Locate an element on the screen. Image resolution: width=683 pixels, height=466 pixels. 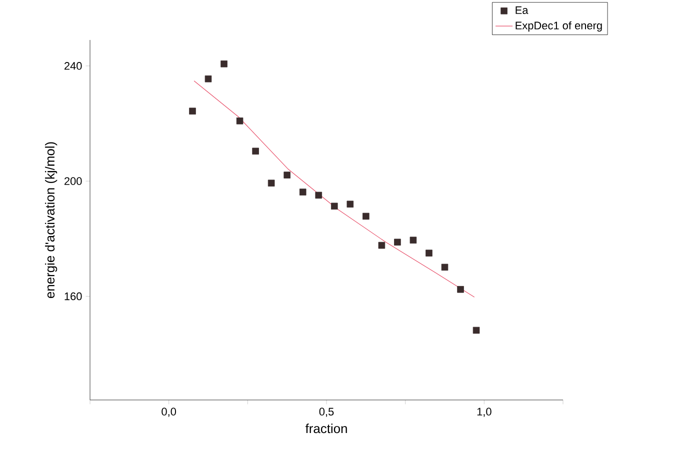
y-tick-label: 240 is located at coordinates (73, 66).